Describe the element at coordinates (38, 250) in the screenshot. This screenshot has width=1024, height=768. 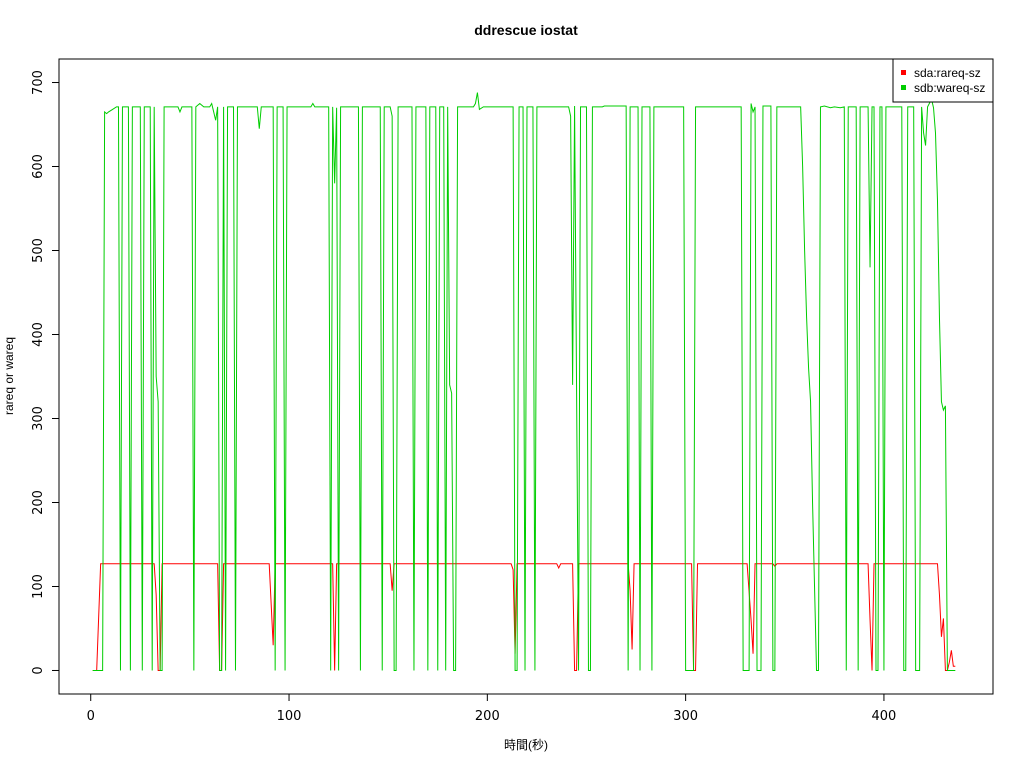
I see `y-tick-label: 500` at that location.